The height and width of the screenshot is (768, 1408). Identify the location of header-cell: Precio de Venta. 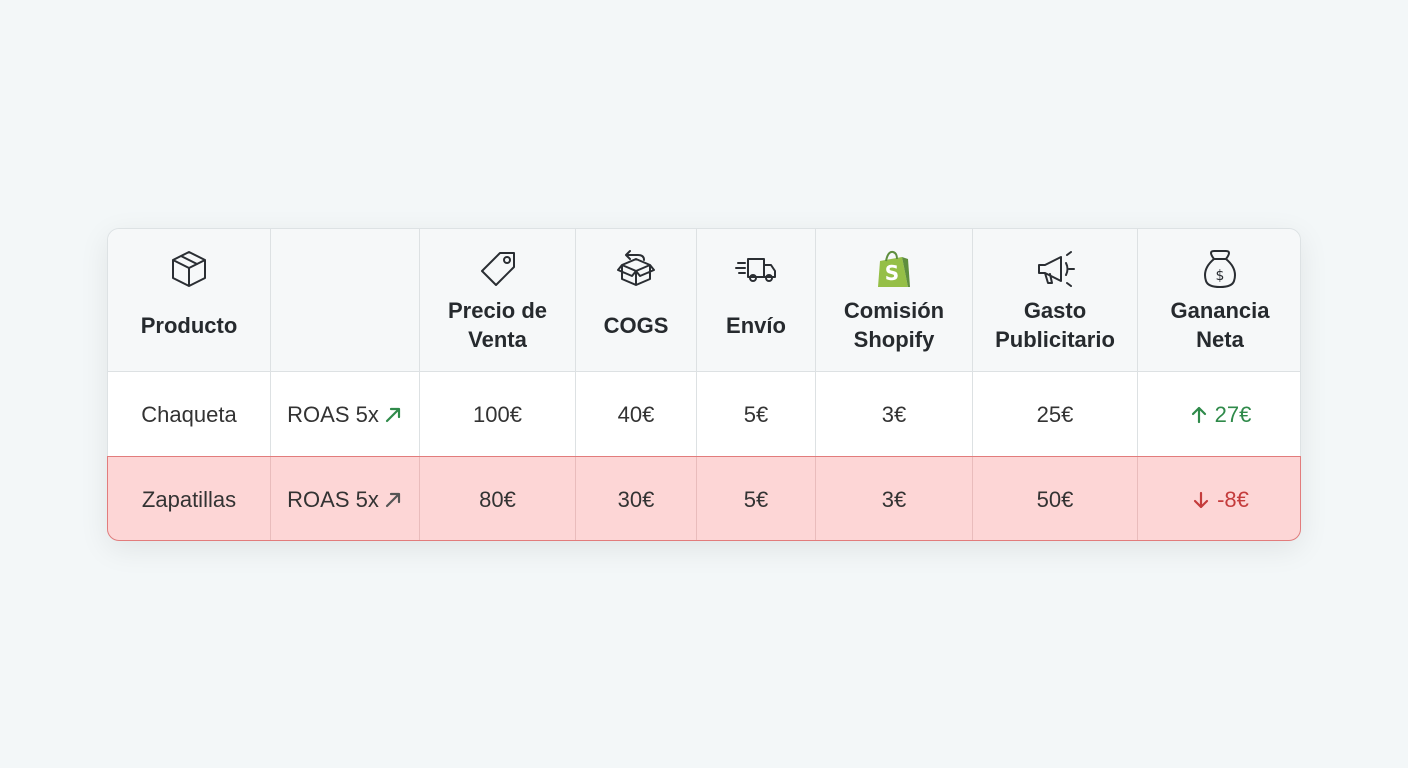
(498, 300).